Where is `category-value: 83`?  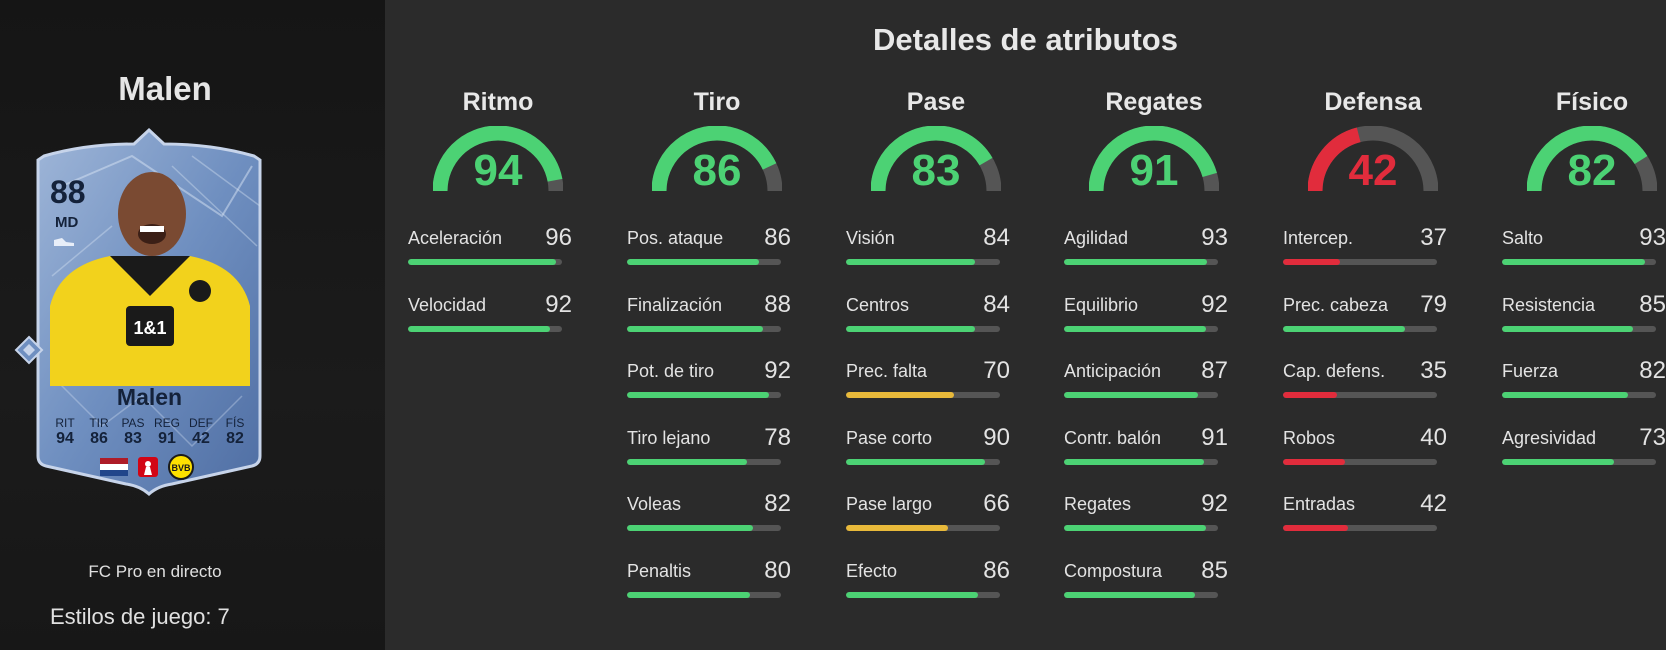 category-value: 83 is located at coordinates (936, 170).